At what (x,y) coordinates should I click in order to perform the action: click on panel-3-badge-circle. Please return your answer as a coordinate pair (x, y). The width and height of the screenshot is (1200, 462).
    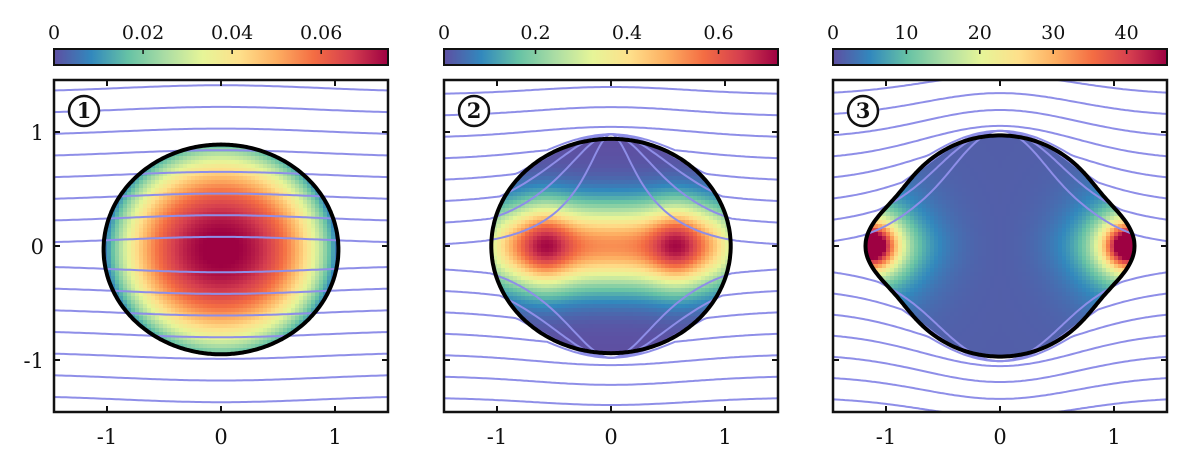
    Looking at the image, I should click on (863, 111).